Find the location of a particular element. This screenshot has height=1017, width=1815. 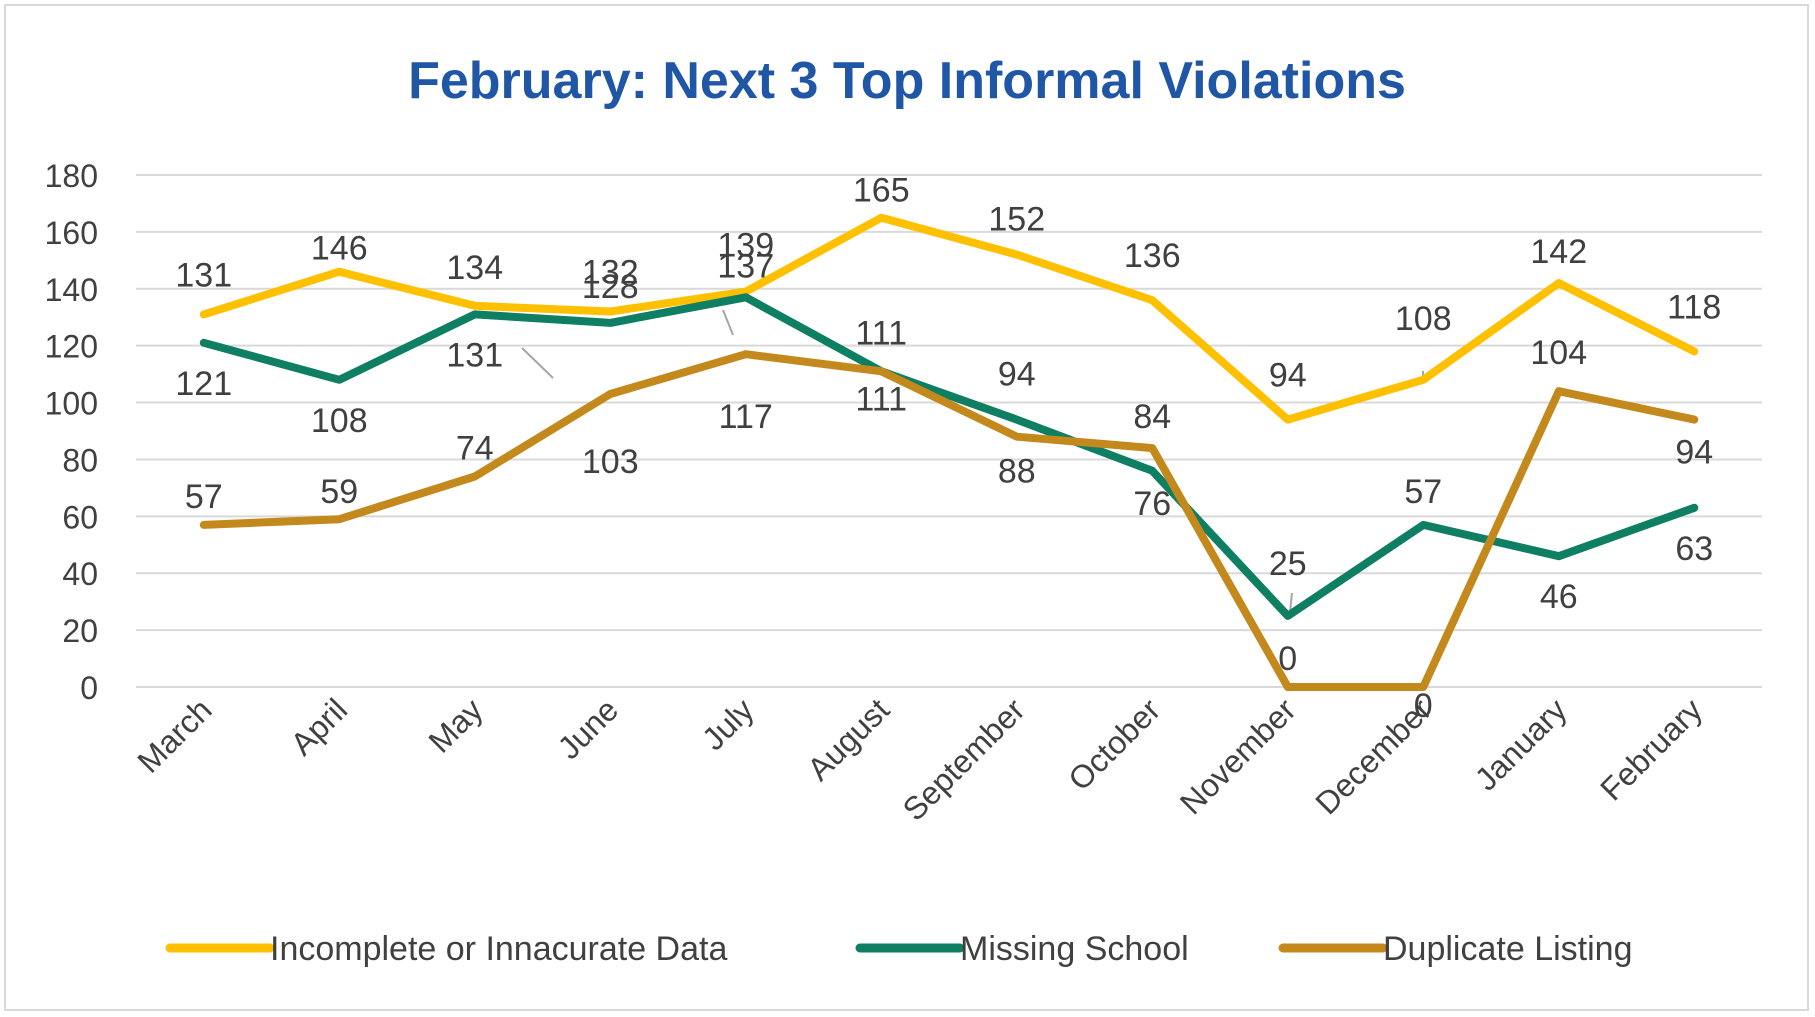

legend-label: Missing School is located at coordinates (1074, 949).